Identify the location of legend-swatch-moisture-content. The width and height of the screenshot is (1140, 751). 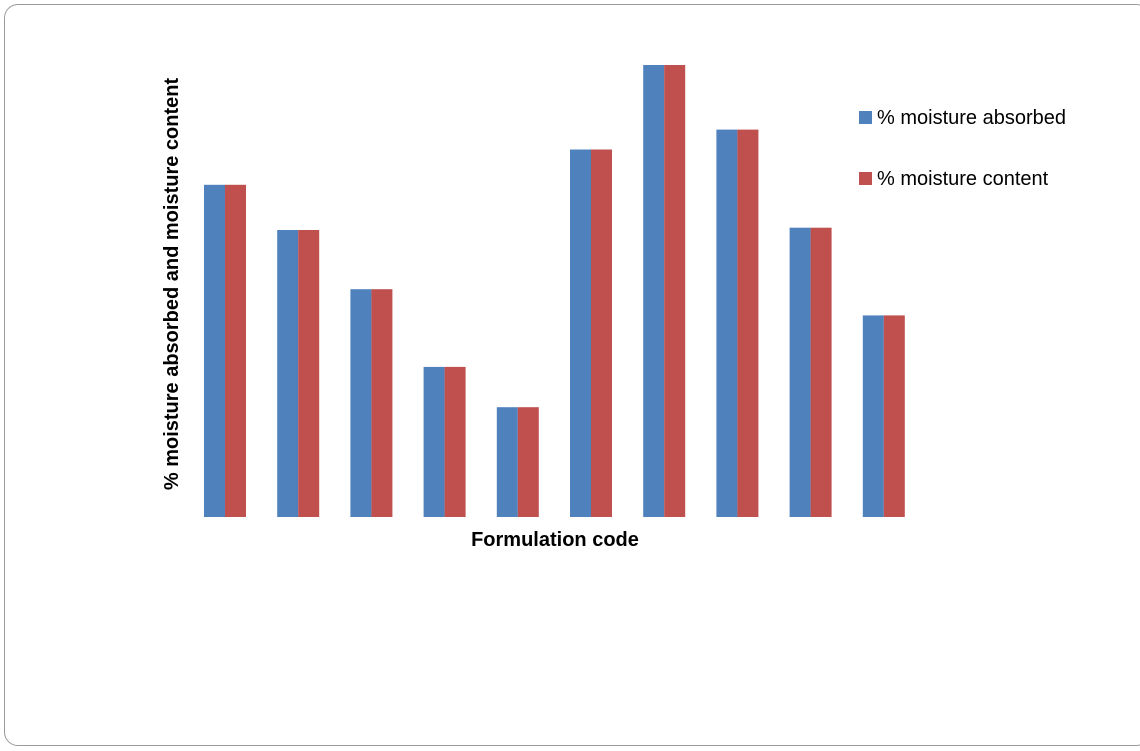
(865, 178).